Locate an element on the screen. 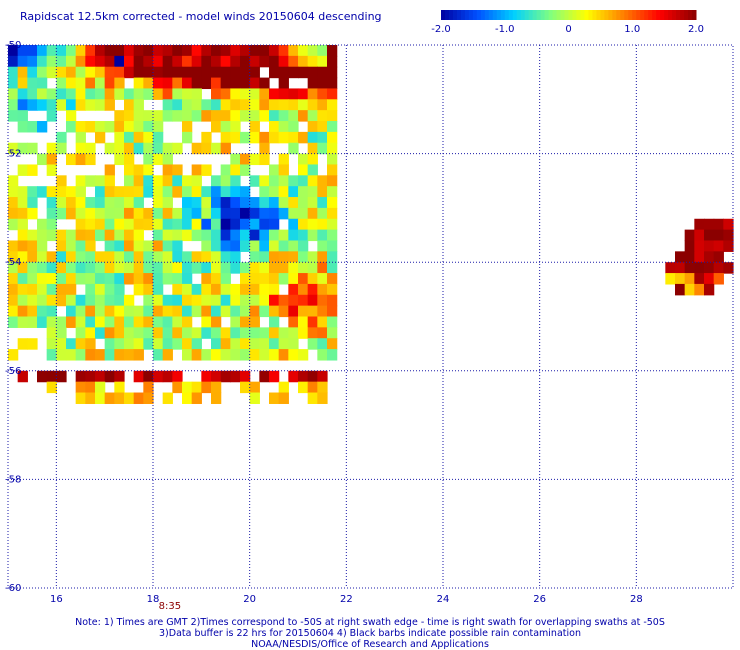 This screenshot has width=740, height=650. swath-time-label: 8:35 is located at coordinates (170, 606).